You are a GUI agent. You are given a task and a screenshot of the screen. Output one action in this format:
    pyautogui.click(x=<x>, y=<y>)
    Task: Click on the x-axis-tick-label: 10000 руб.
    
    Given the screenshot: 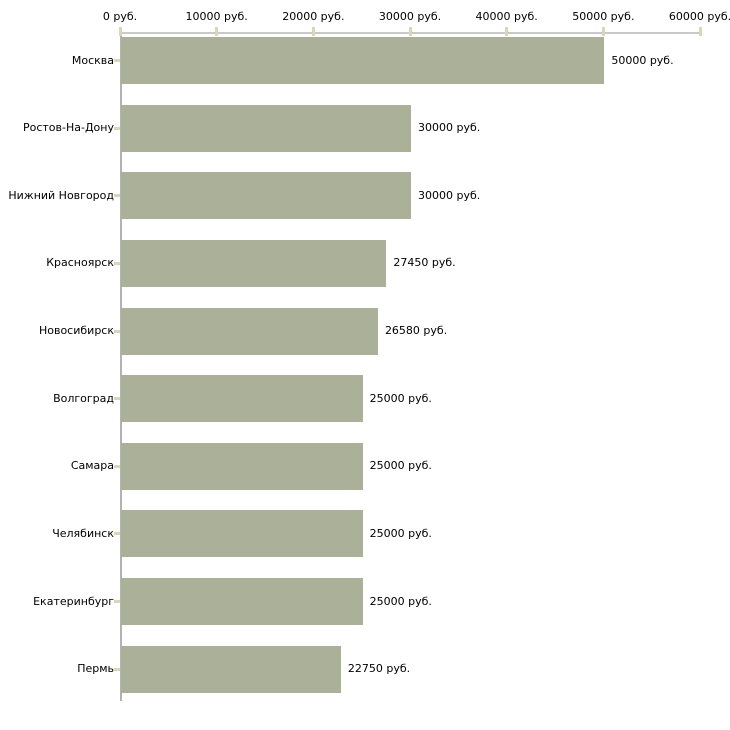 What is the action you would take?
    pyautogui.click(x=216, y=16)
    